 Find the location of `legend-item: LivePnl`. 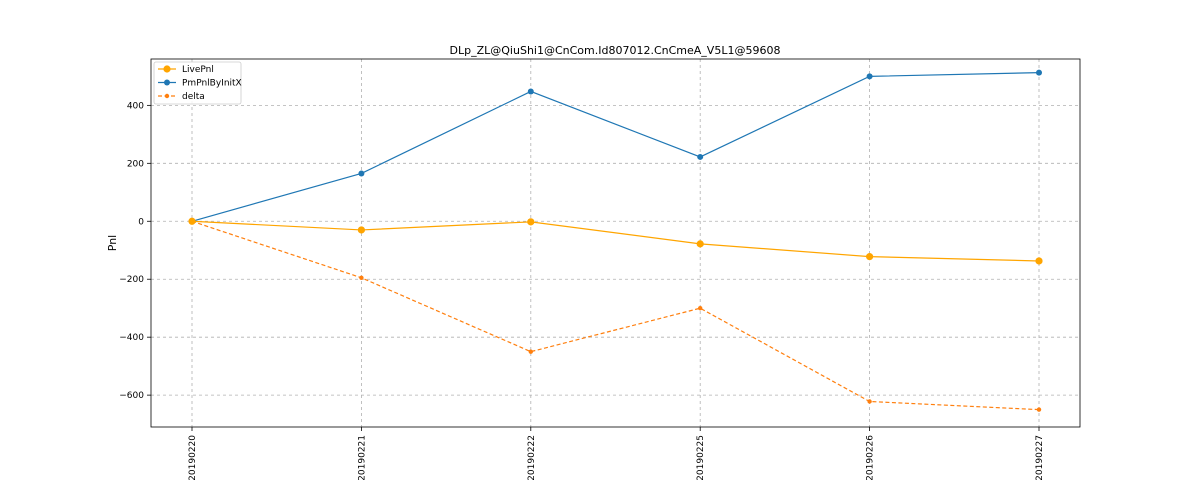

legend-item: LivePnl is located at coordinates (186, 70).